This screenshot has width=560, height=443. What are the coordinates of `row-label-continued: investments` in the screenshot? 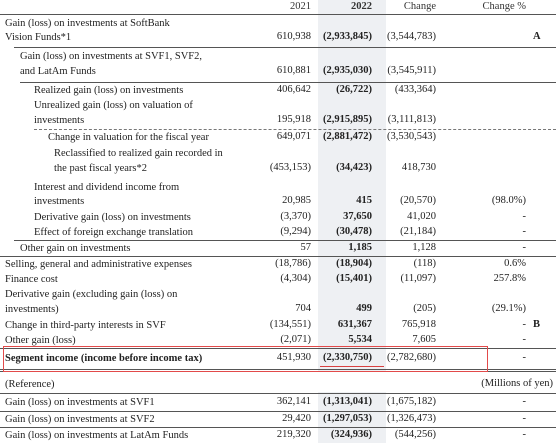 It's located at (59, 120).